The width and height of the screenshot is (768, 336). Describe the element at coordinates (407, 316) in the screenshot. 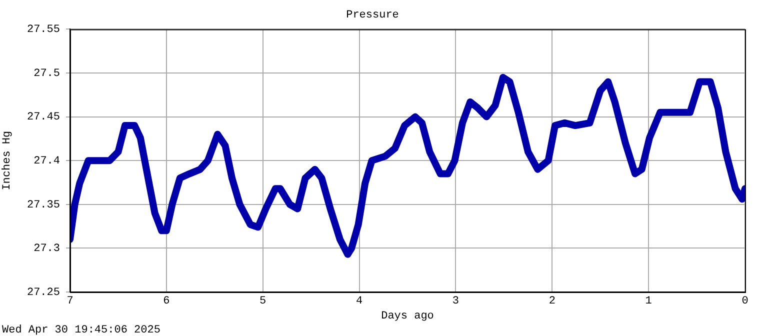

I see `x-axis-title: Days ago` at that location.